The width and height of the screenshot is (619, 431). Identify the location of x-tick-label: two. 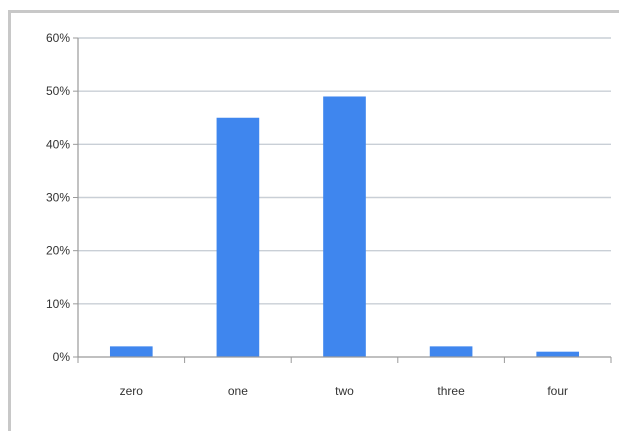
(344, 391).